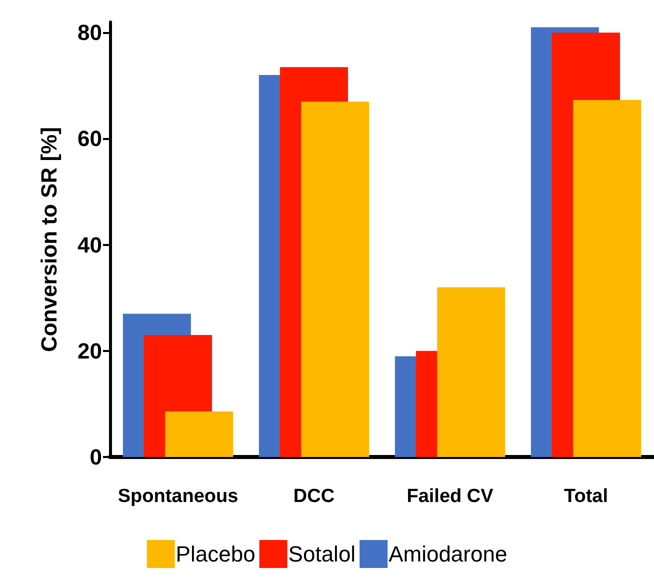  Describe the element at coordinates (586, 496) in the screenshot. I see `x-tick-label: Total` at that location.